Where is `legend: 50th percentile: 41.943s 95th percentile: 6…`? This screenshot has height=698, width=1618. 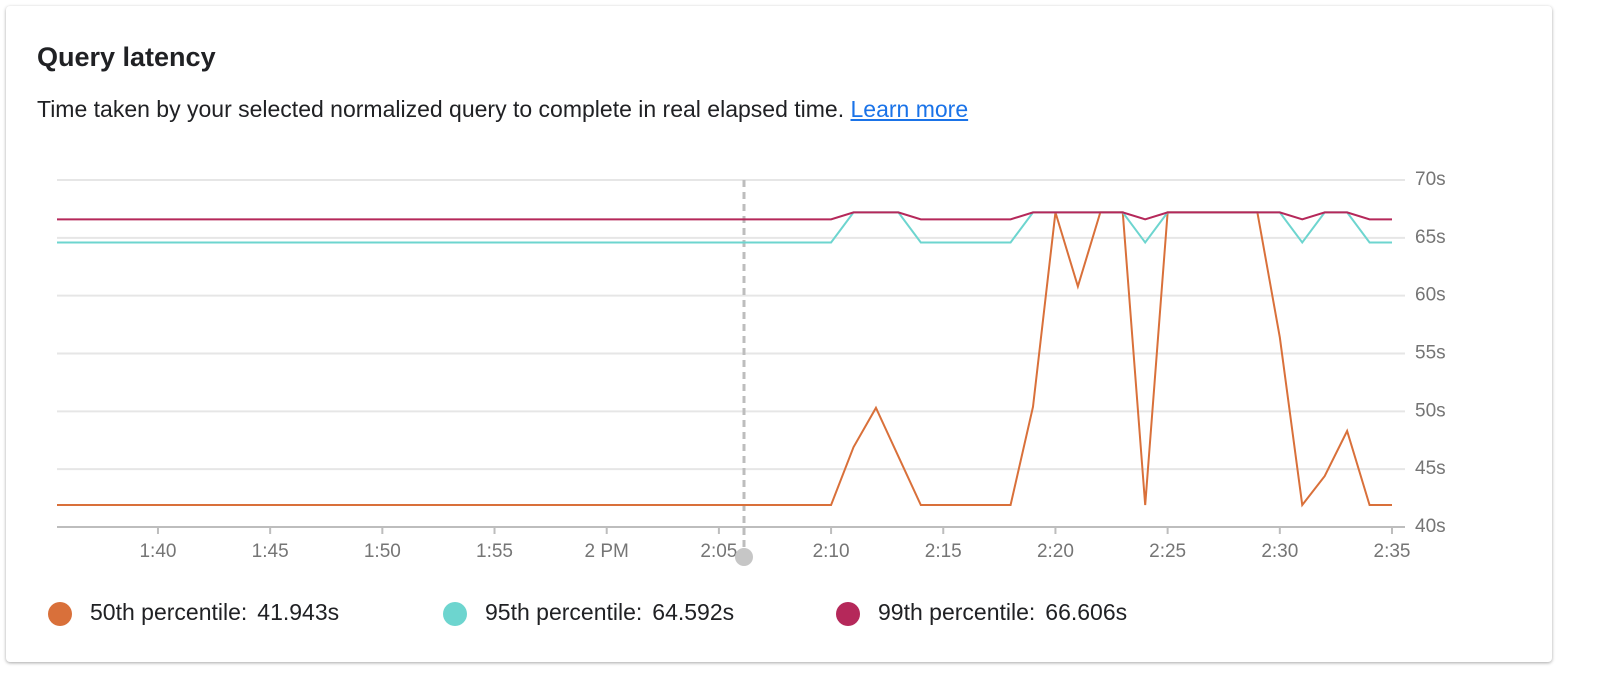 legend: 50th percentile: 41.943s 95th percentile: 6… is located at coordinates (587, 612).